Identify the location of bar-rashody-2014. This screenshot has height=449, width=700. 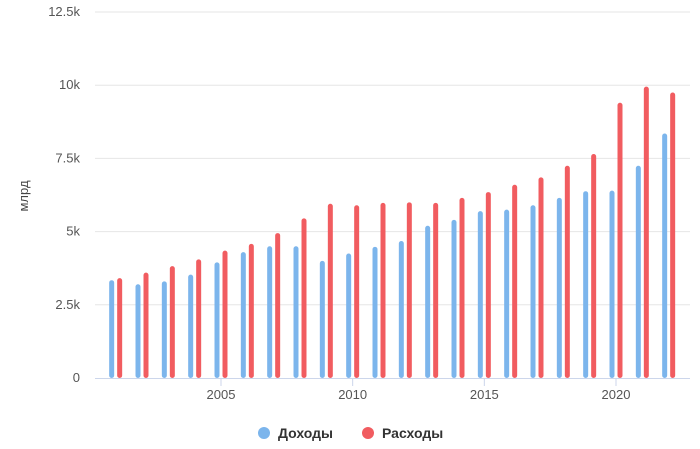
(462, 287).